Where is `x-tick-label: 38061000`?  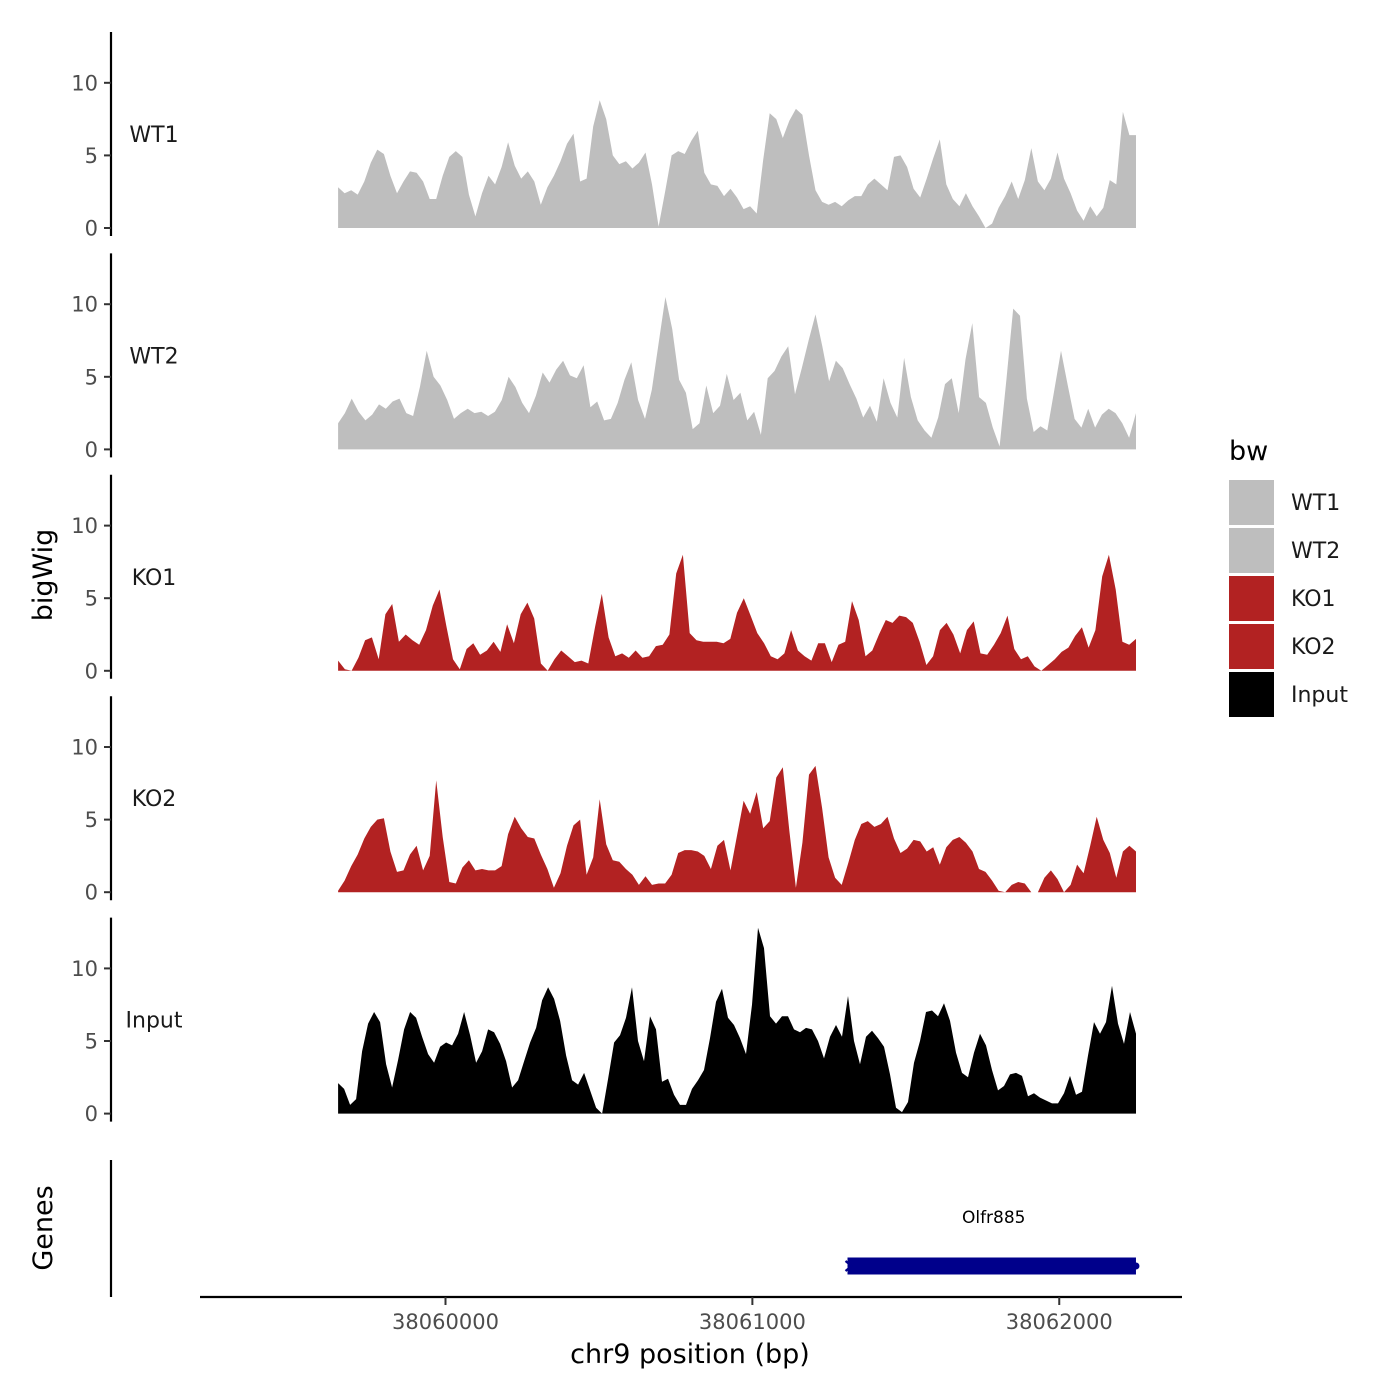 x-tick-label: 38061000 is located at coordinates (752, 1322).